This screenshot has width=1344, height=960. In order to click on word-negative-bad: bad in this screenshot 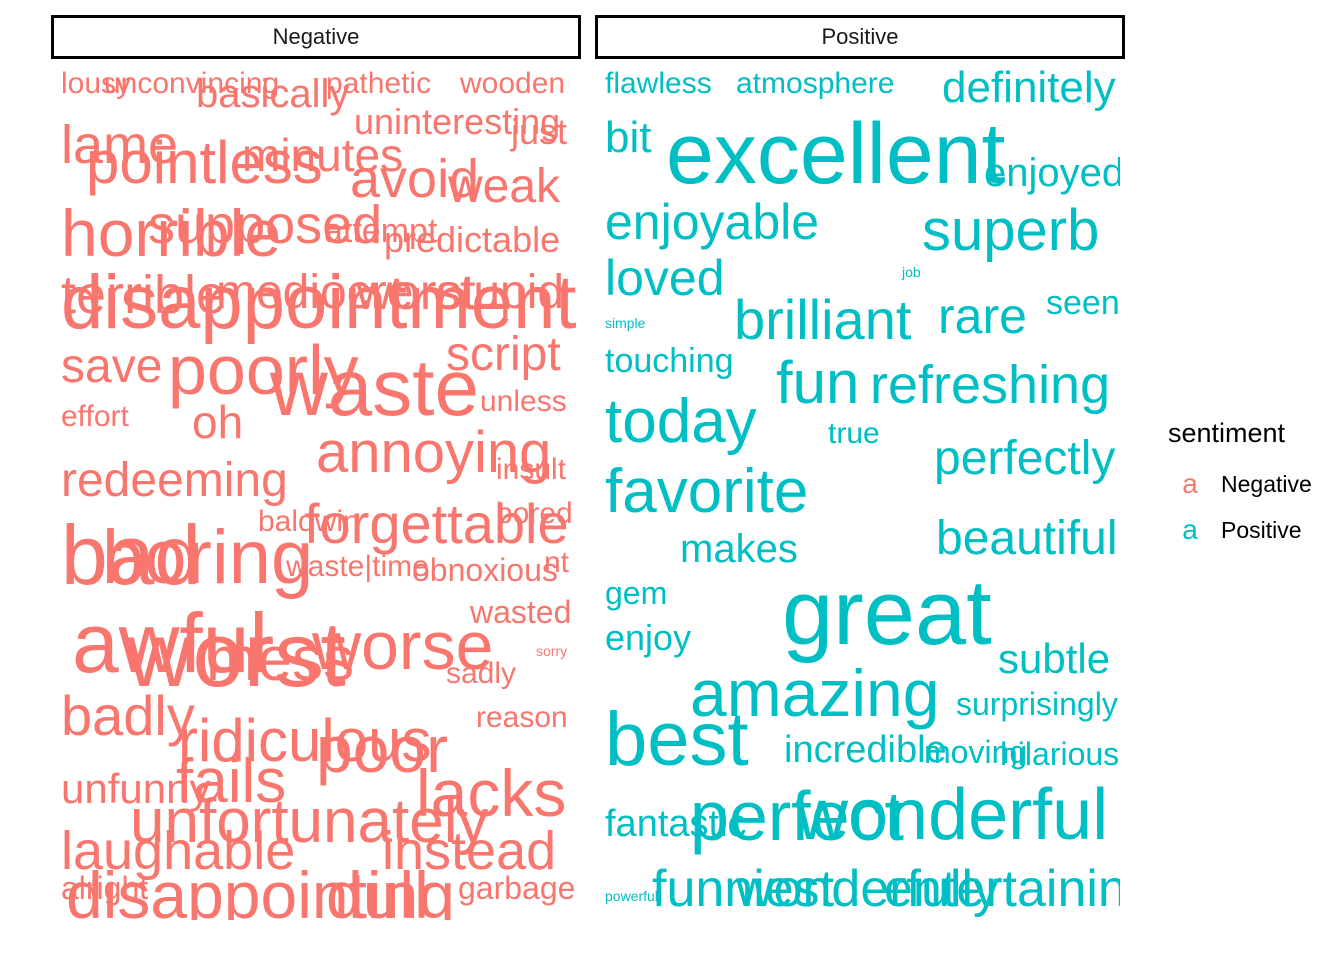, I will do `click(131, 555)`.